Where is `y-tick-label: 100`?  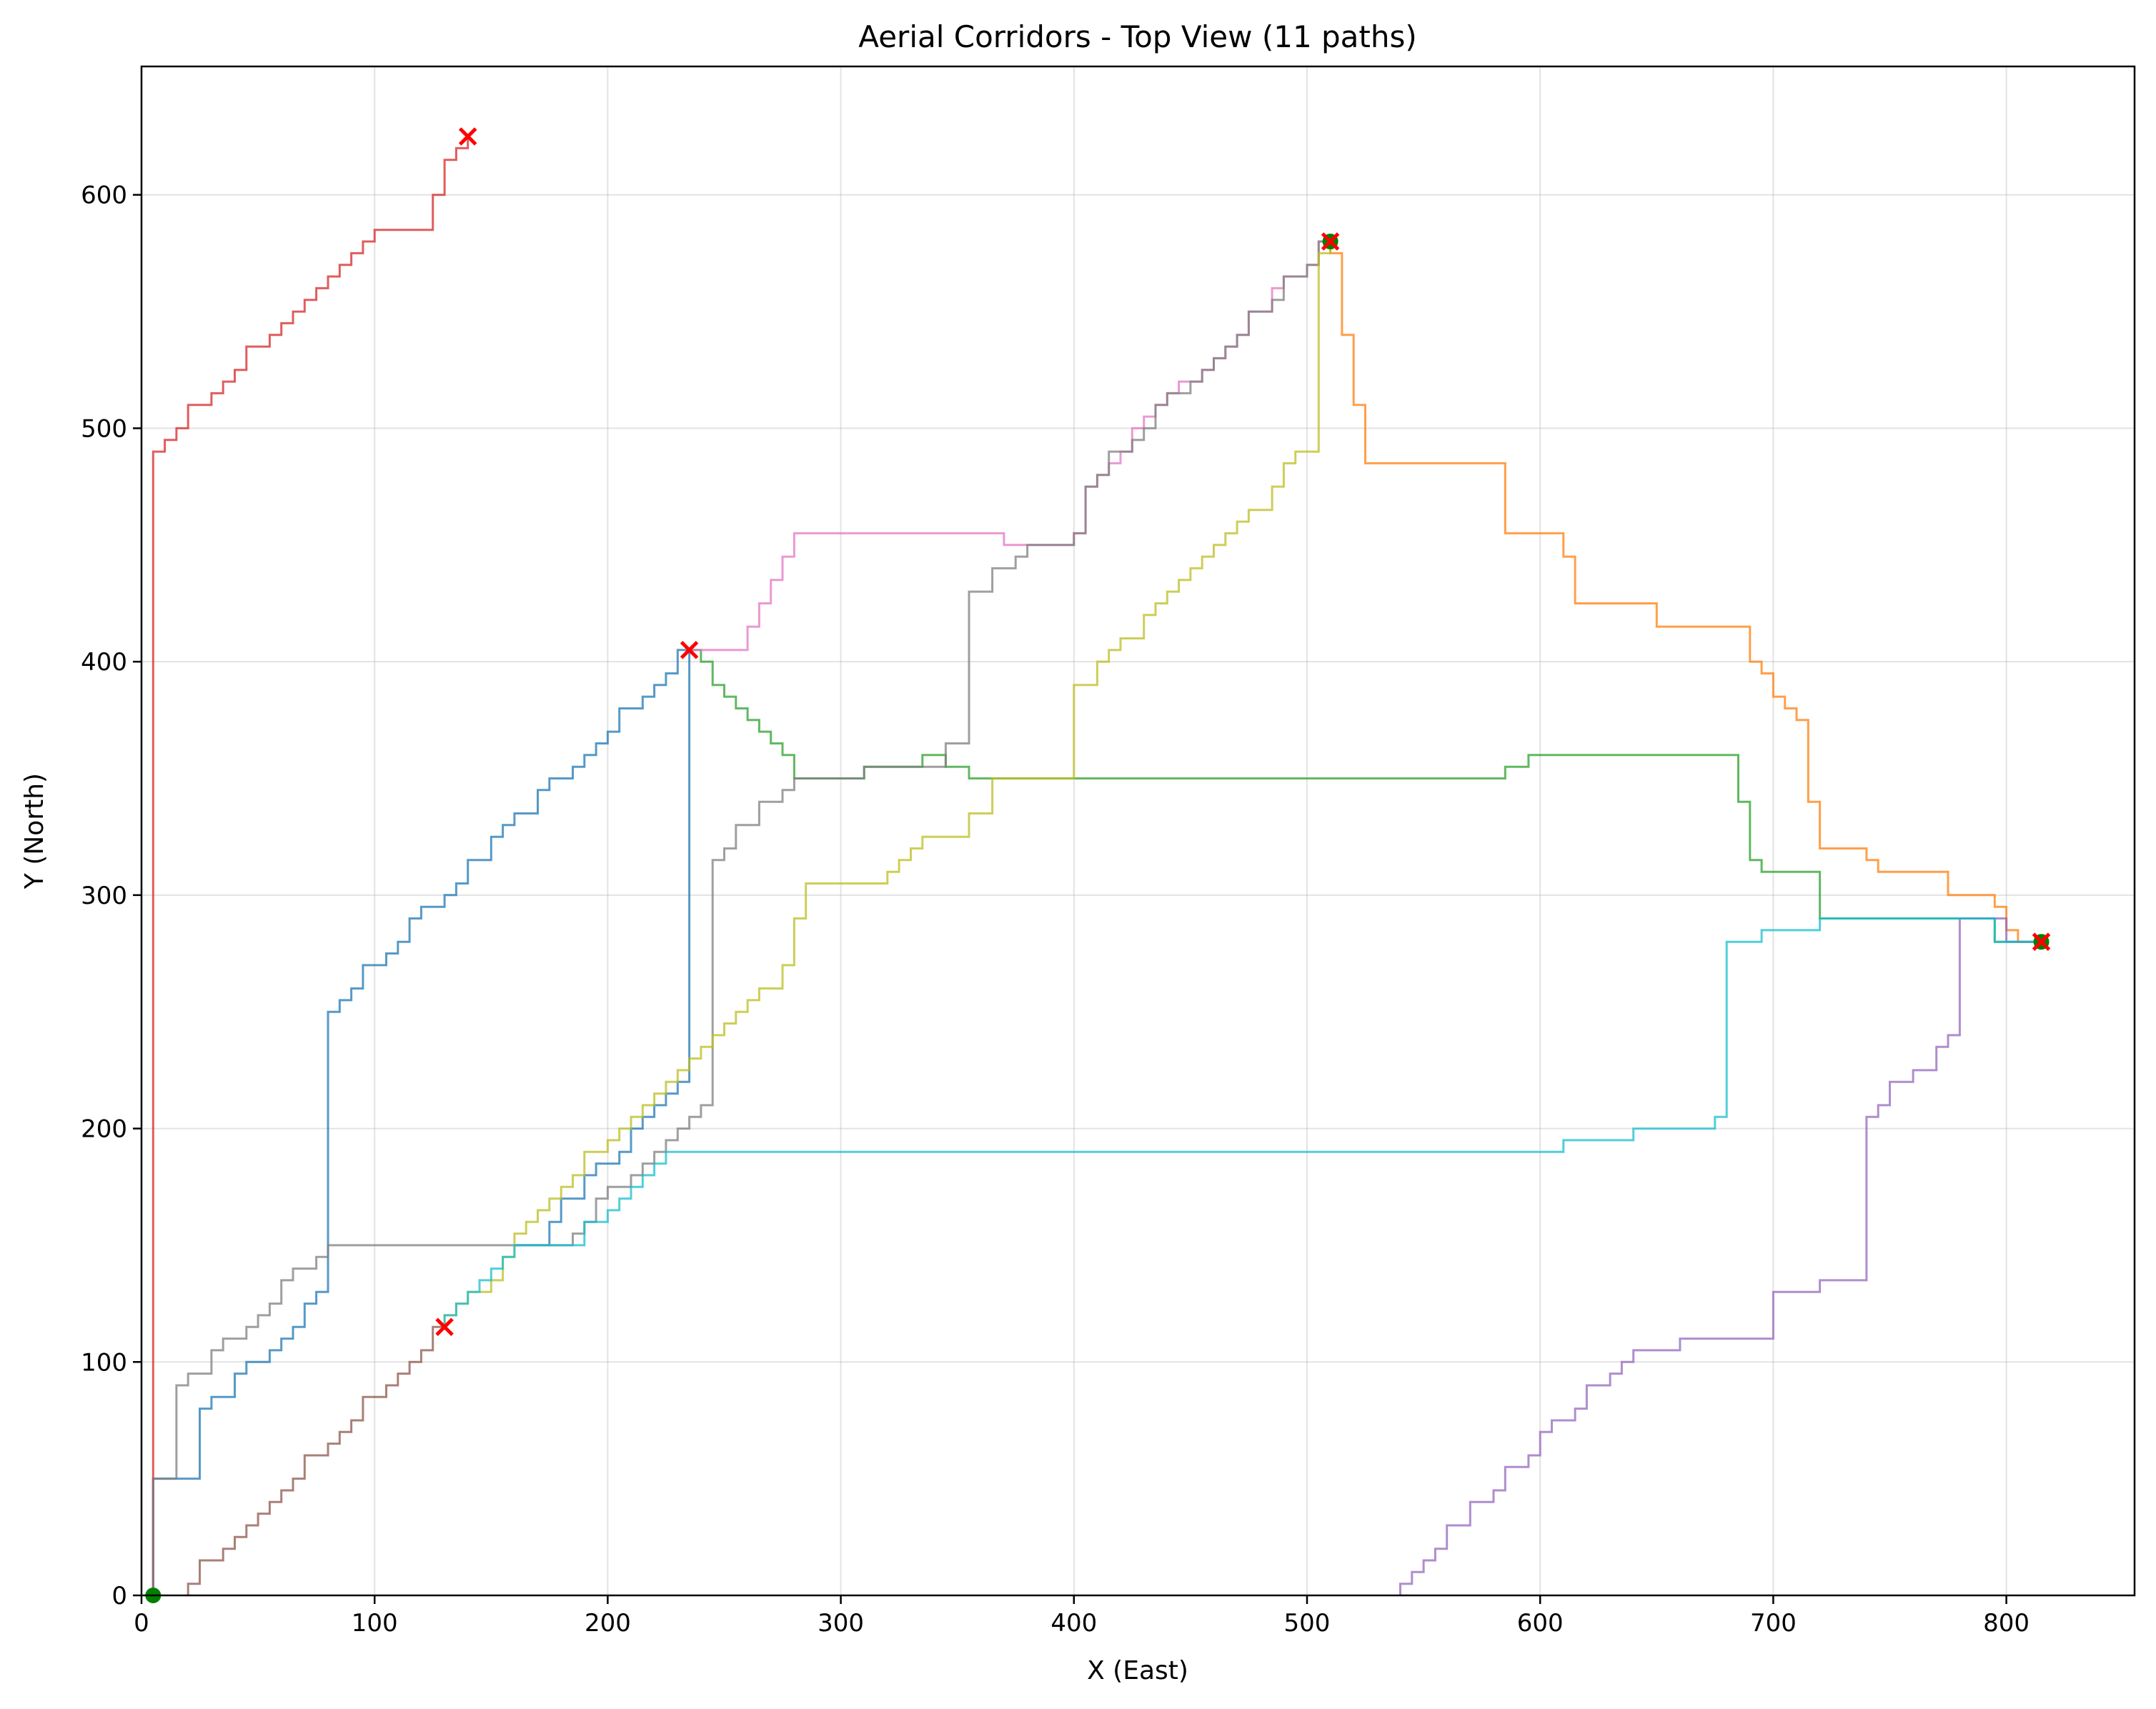 y-tick-label: 100 is located at coordinates (104, 1362).